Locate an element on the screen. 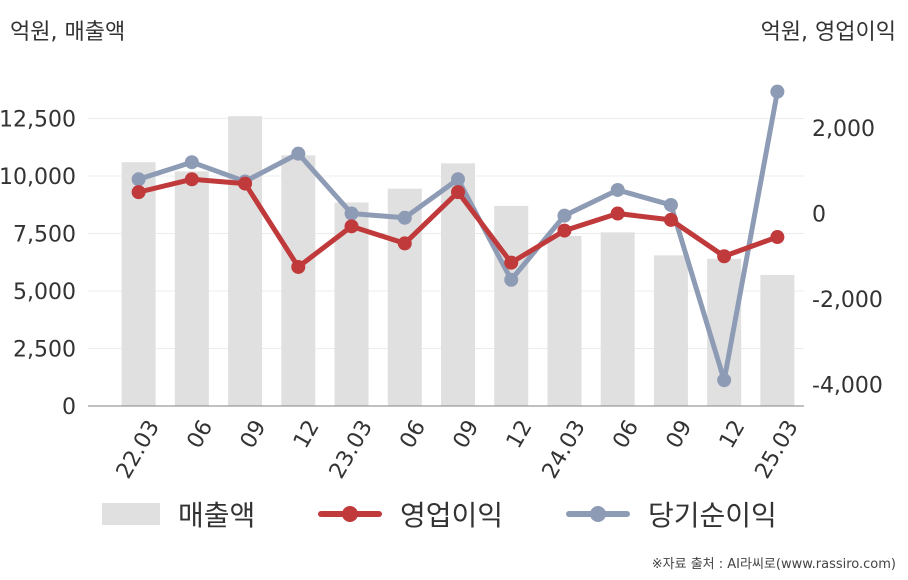 Image resolution: width=908 pixels, height=580 pixels. left-tick-label: 12,500 is located at coordinates (38, 120).